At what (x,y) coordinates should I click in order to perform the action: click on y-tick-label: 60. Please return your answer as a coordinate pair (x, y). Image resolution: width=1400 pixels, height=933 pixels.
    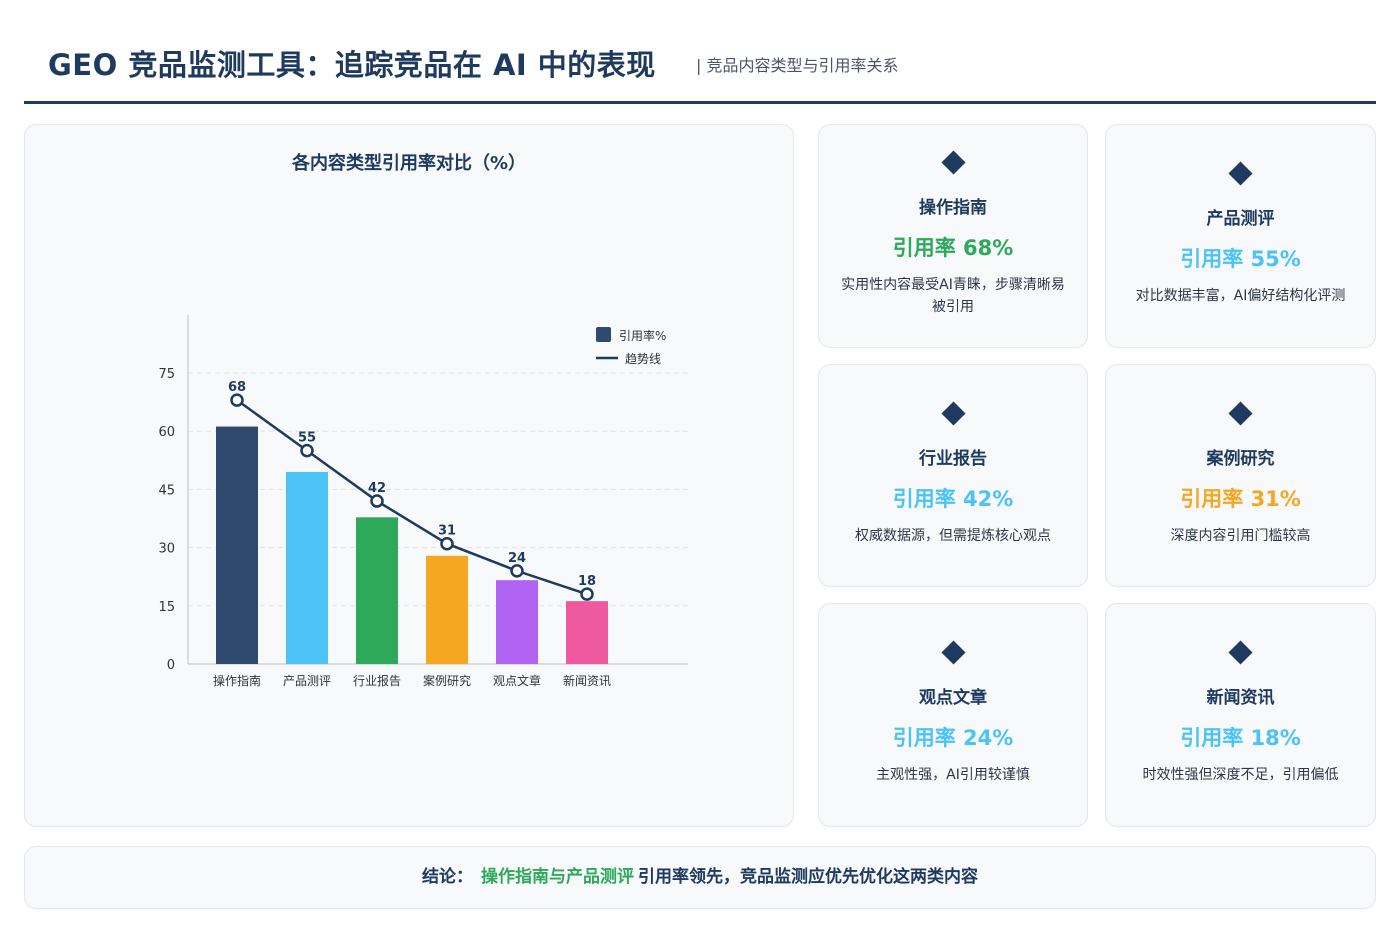
    Looking at the image, I should click on (166, 432).